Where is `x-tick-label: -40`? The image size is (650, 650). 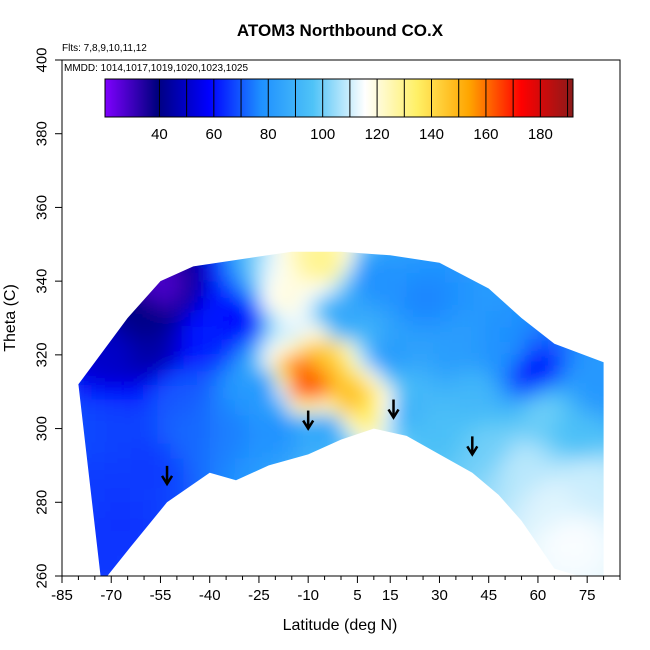
x-tick-label: -40 is located at coordinates (210, 595).